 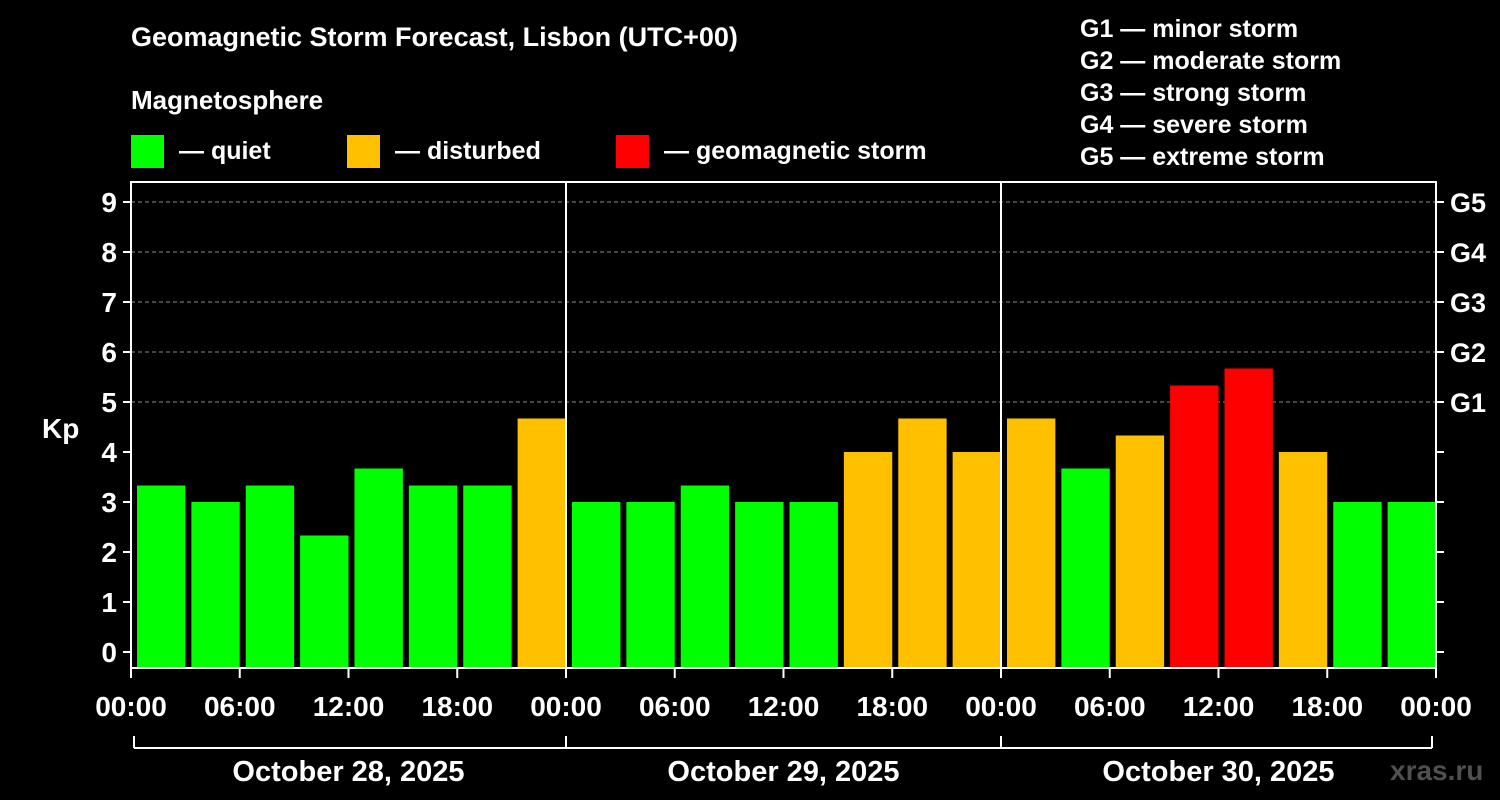 What do you see at coordinates (1468, 203) in the screenshot?
I see `right-axis-label-g5: G5` at bounding box center [1468, 203].